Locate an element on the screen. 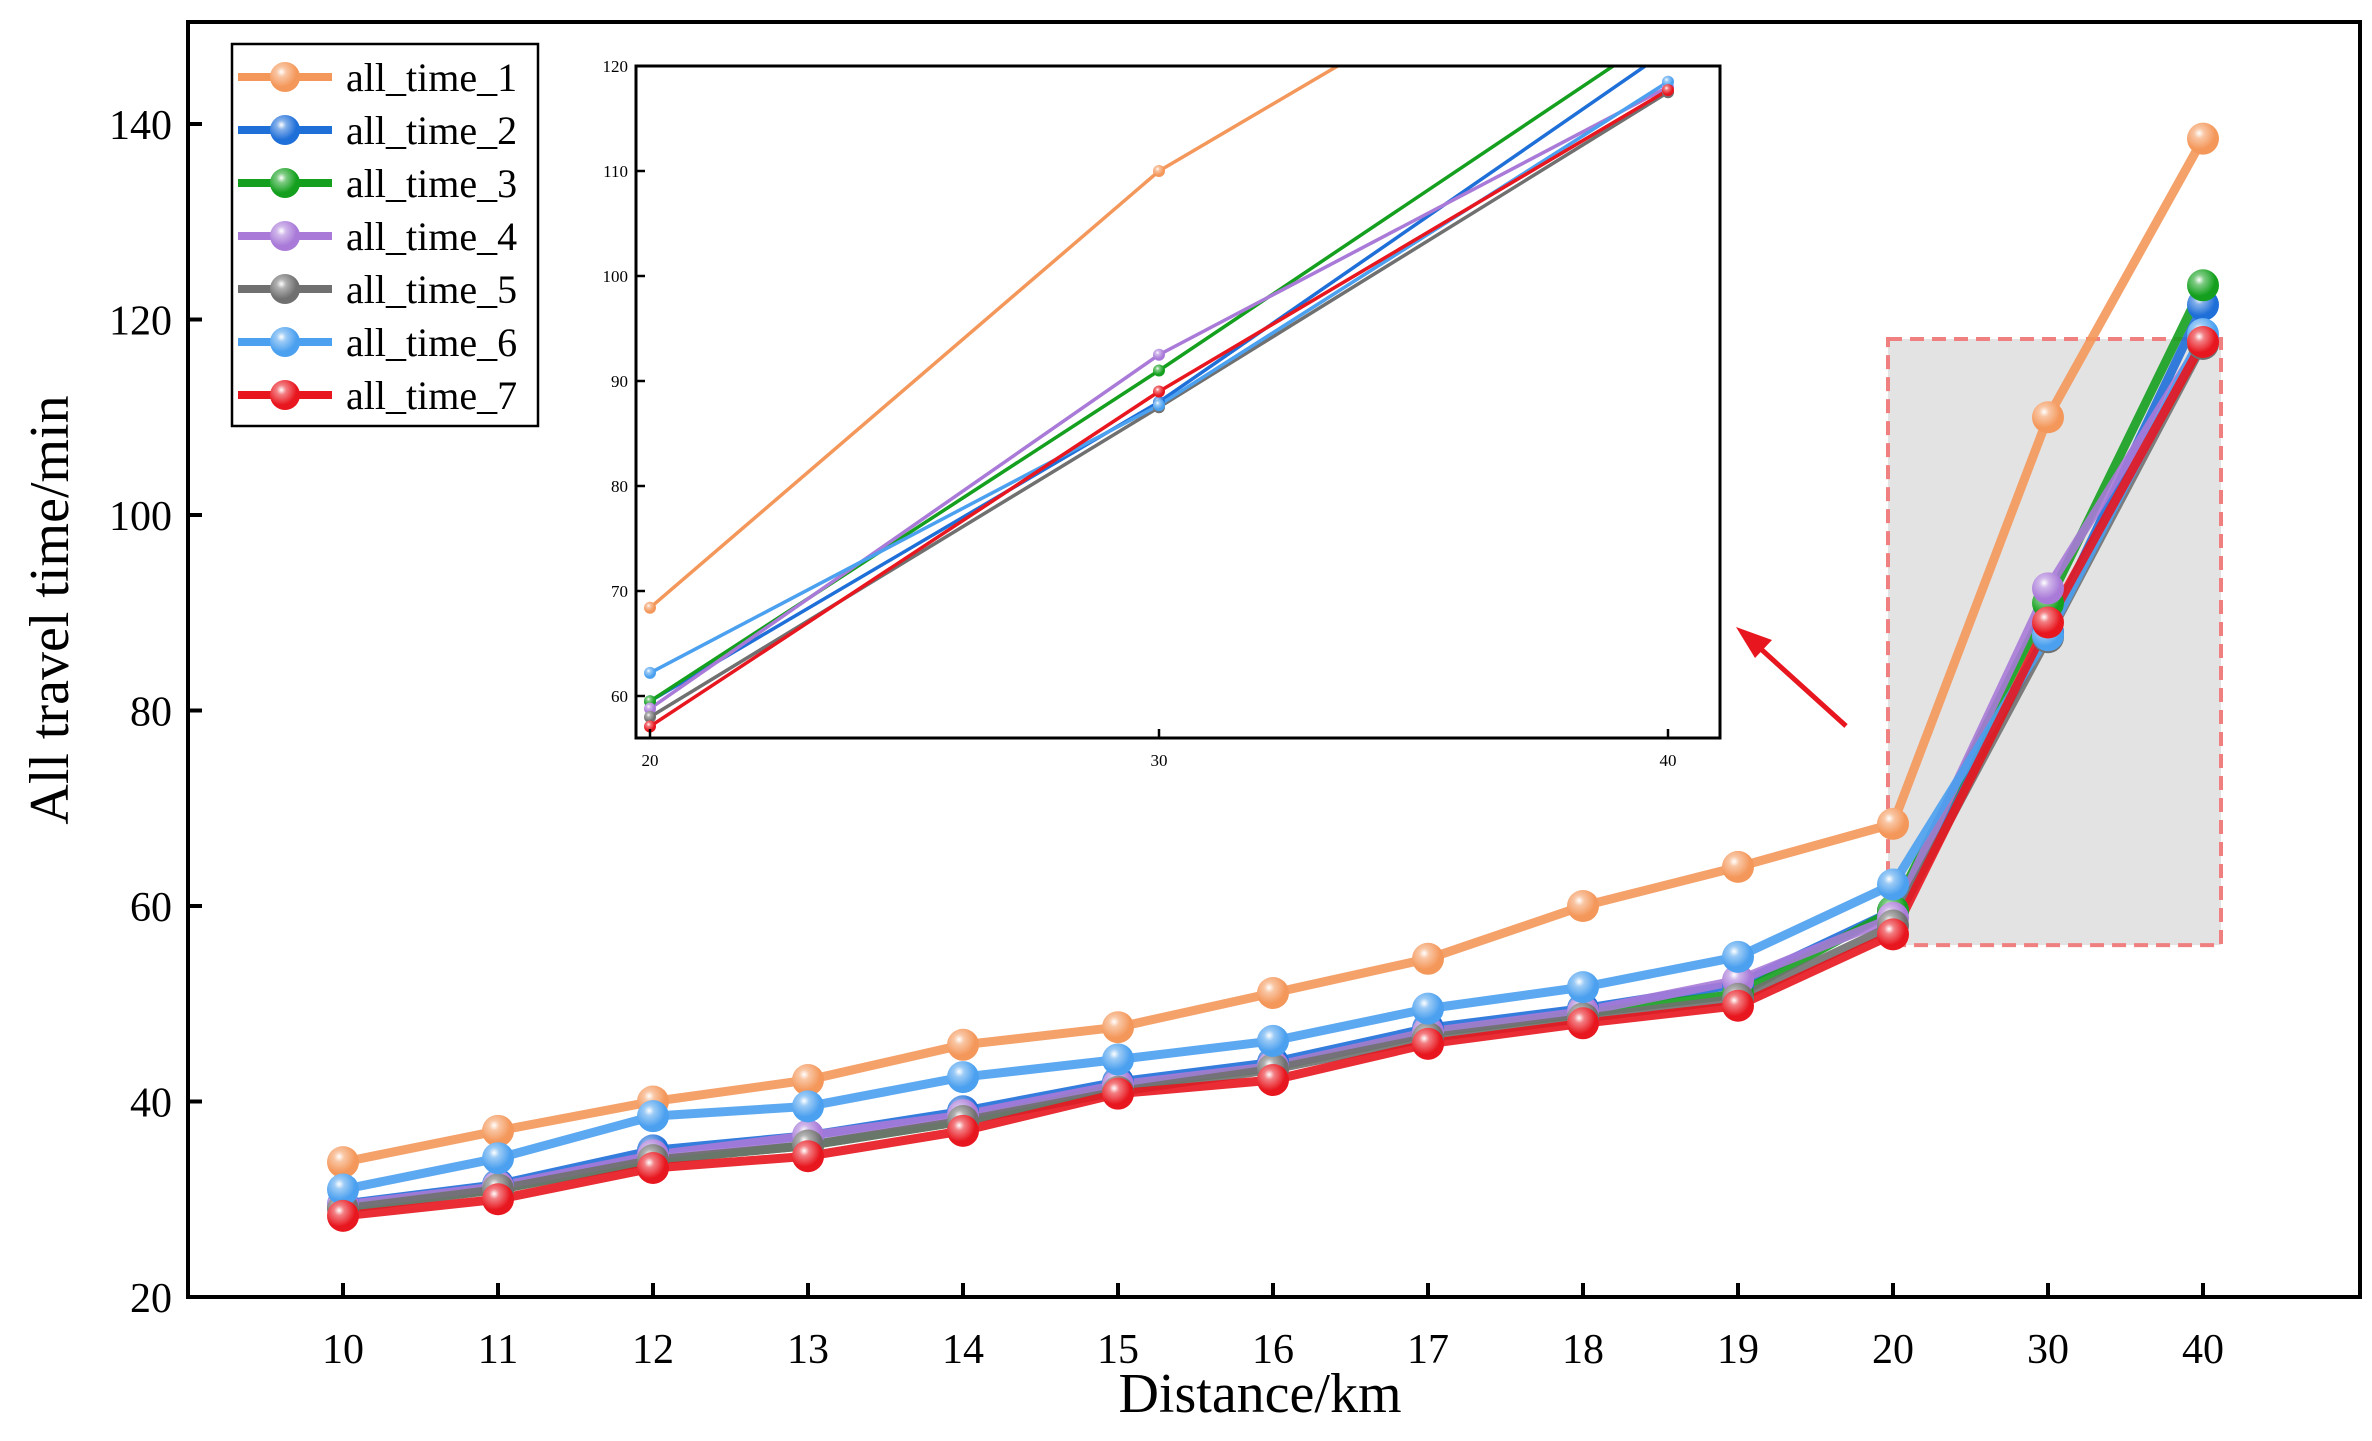  x-tick-label: 18 is located at coordinates (1583, 1350).